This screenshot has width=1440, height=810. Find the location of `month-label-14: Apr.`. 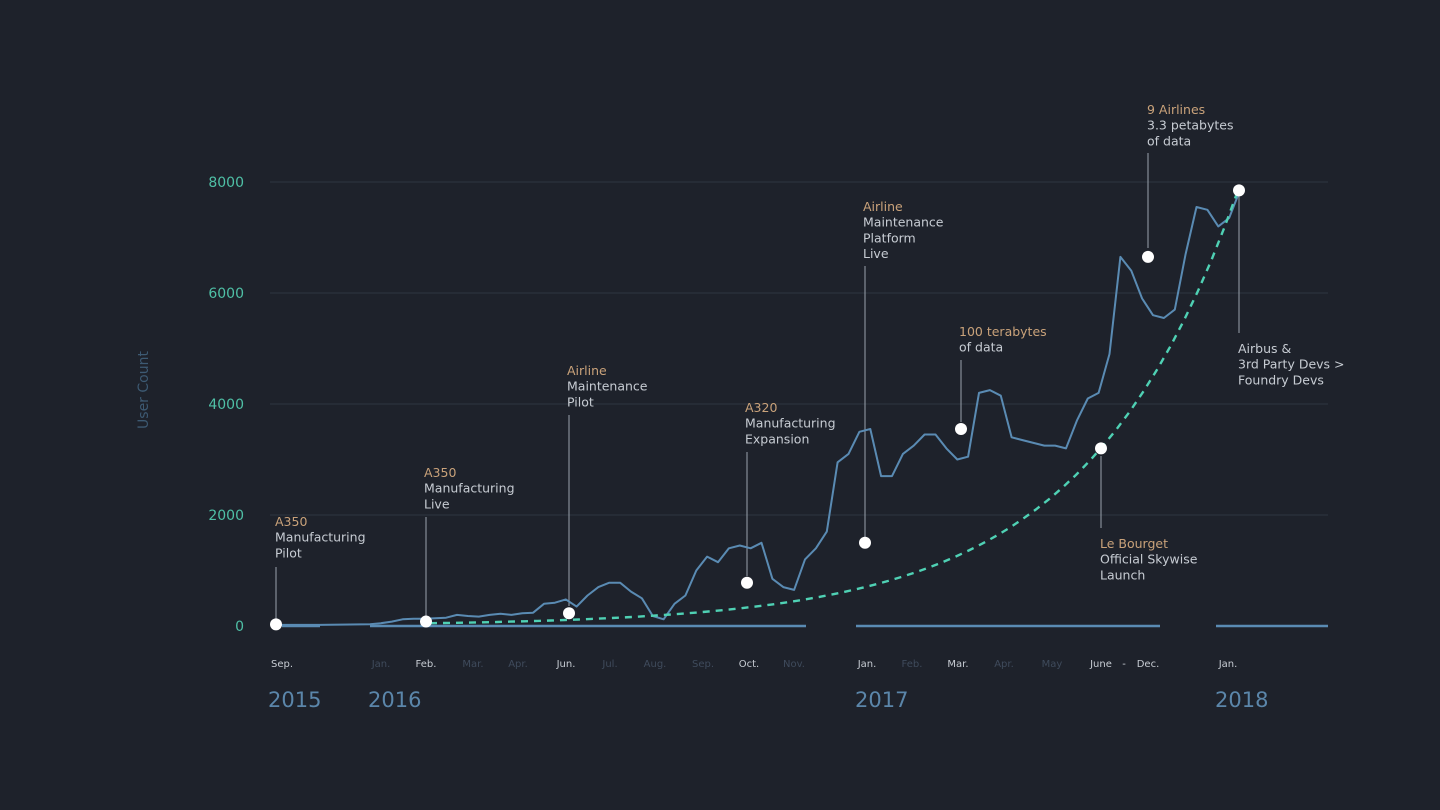

month-label-14: Apr. is located at coordinates (1004, 664).